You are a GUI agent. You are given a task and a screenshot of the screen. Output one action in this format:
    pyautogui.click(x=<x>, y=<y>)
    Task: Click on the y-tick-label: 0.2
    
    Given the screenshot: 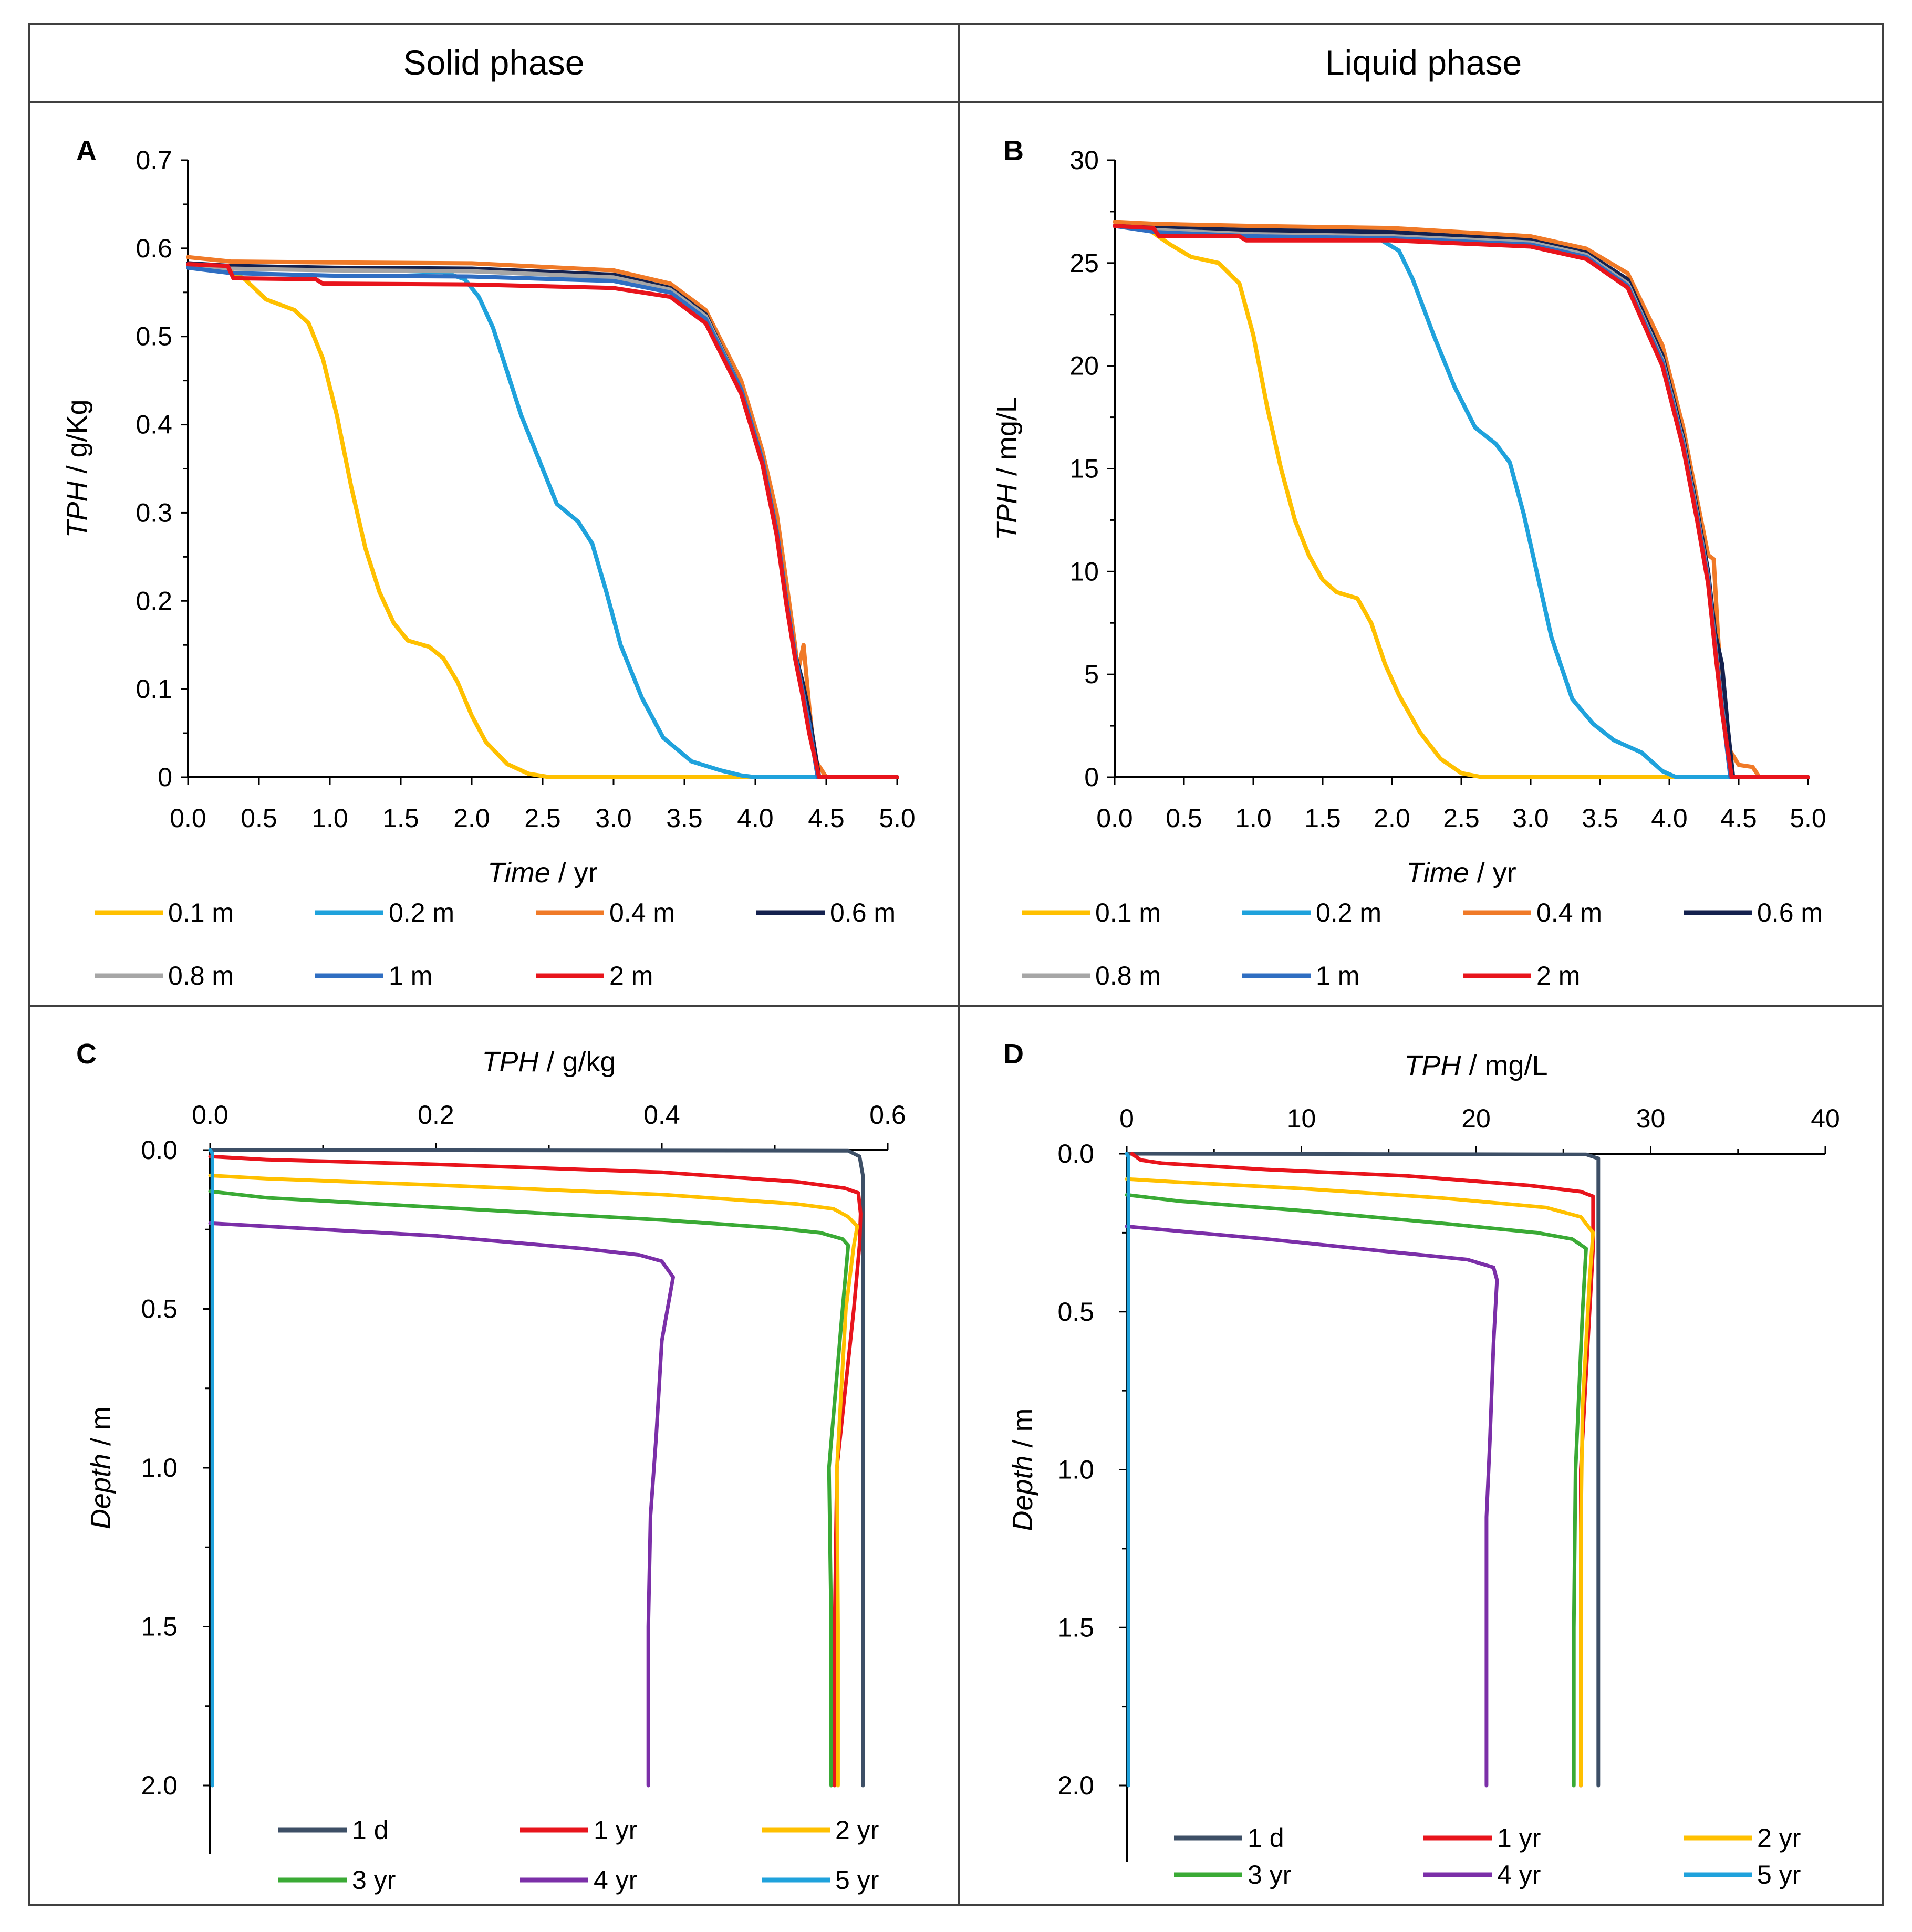 What is the action you would take?
    pyautogui.click(x=154, y=600)
    